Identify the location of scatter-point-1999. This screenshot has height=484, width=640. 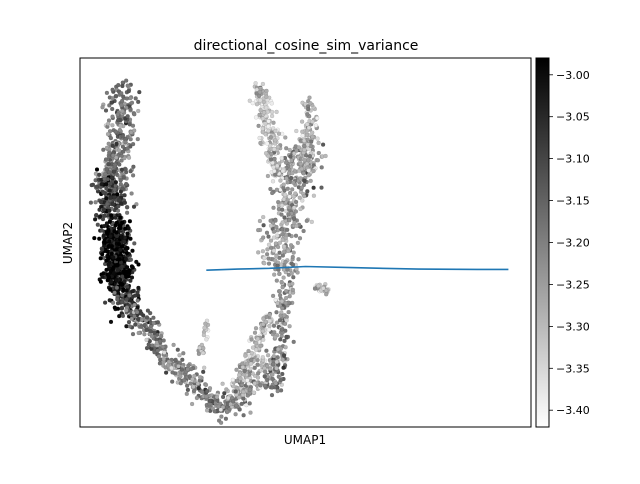
(287, 188).